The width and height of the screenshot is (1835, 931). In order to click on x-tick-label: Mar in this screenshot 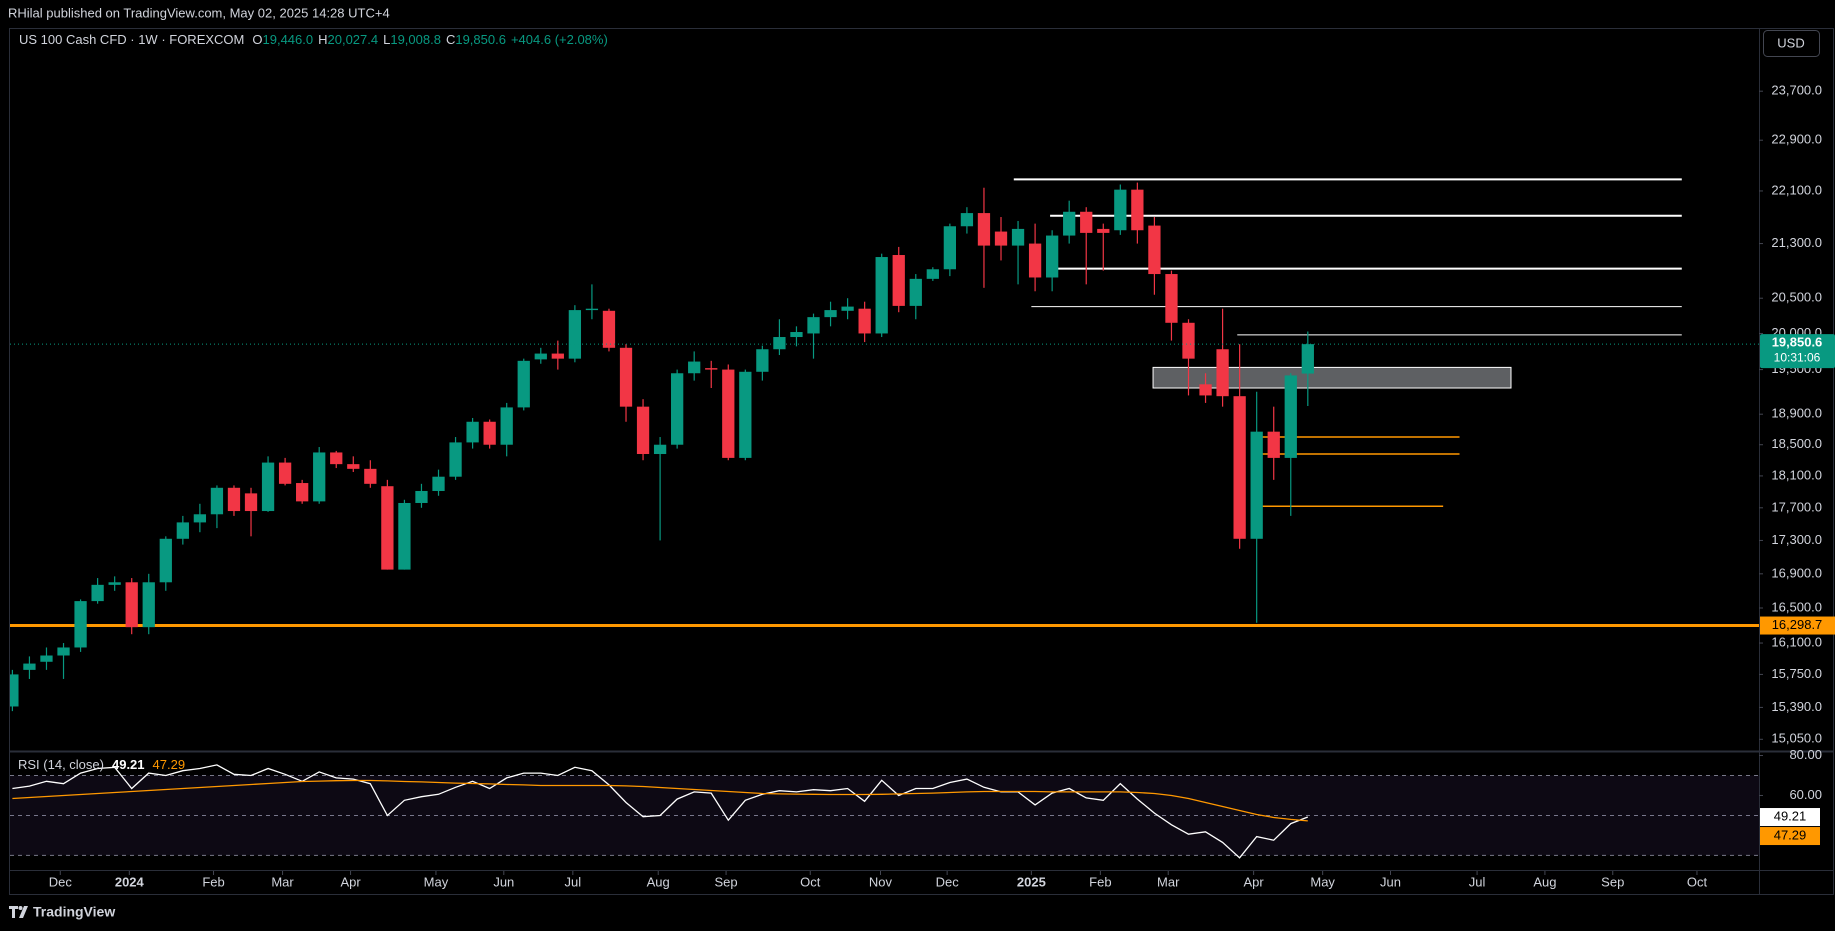, I will do `click(282, 881)`.